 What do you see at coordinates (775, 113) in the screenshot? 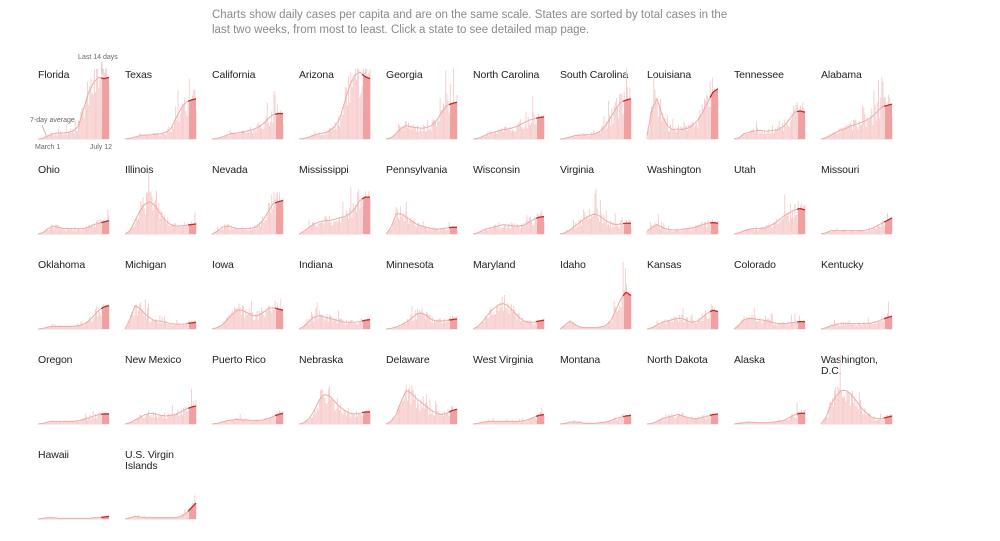
I see `state-chart-tennessee: Tennessee` at bounding box center [775, 113].